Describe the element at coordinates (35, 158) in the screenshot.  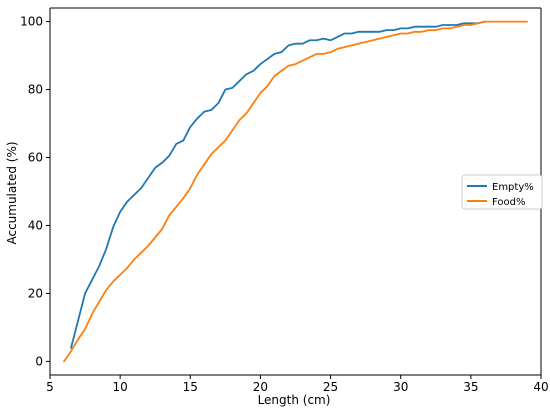
I see `y-tick-label: 60` at that location.